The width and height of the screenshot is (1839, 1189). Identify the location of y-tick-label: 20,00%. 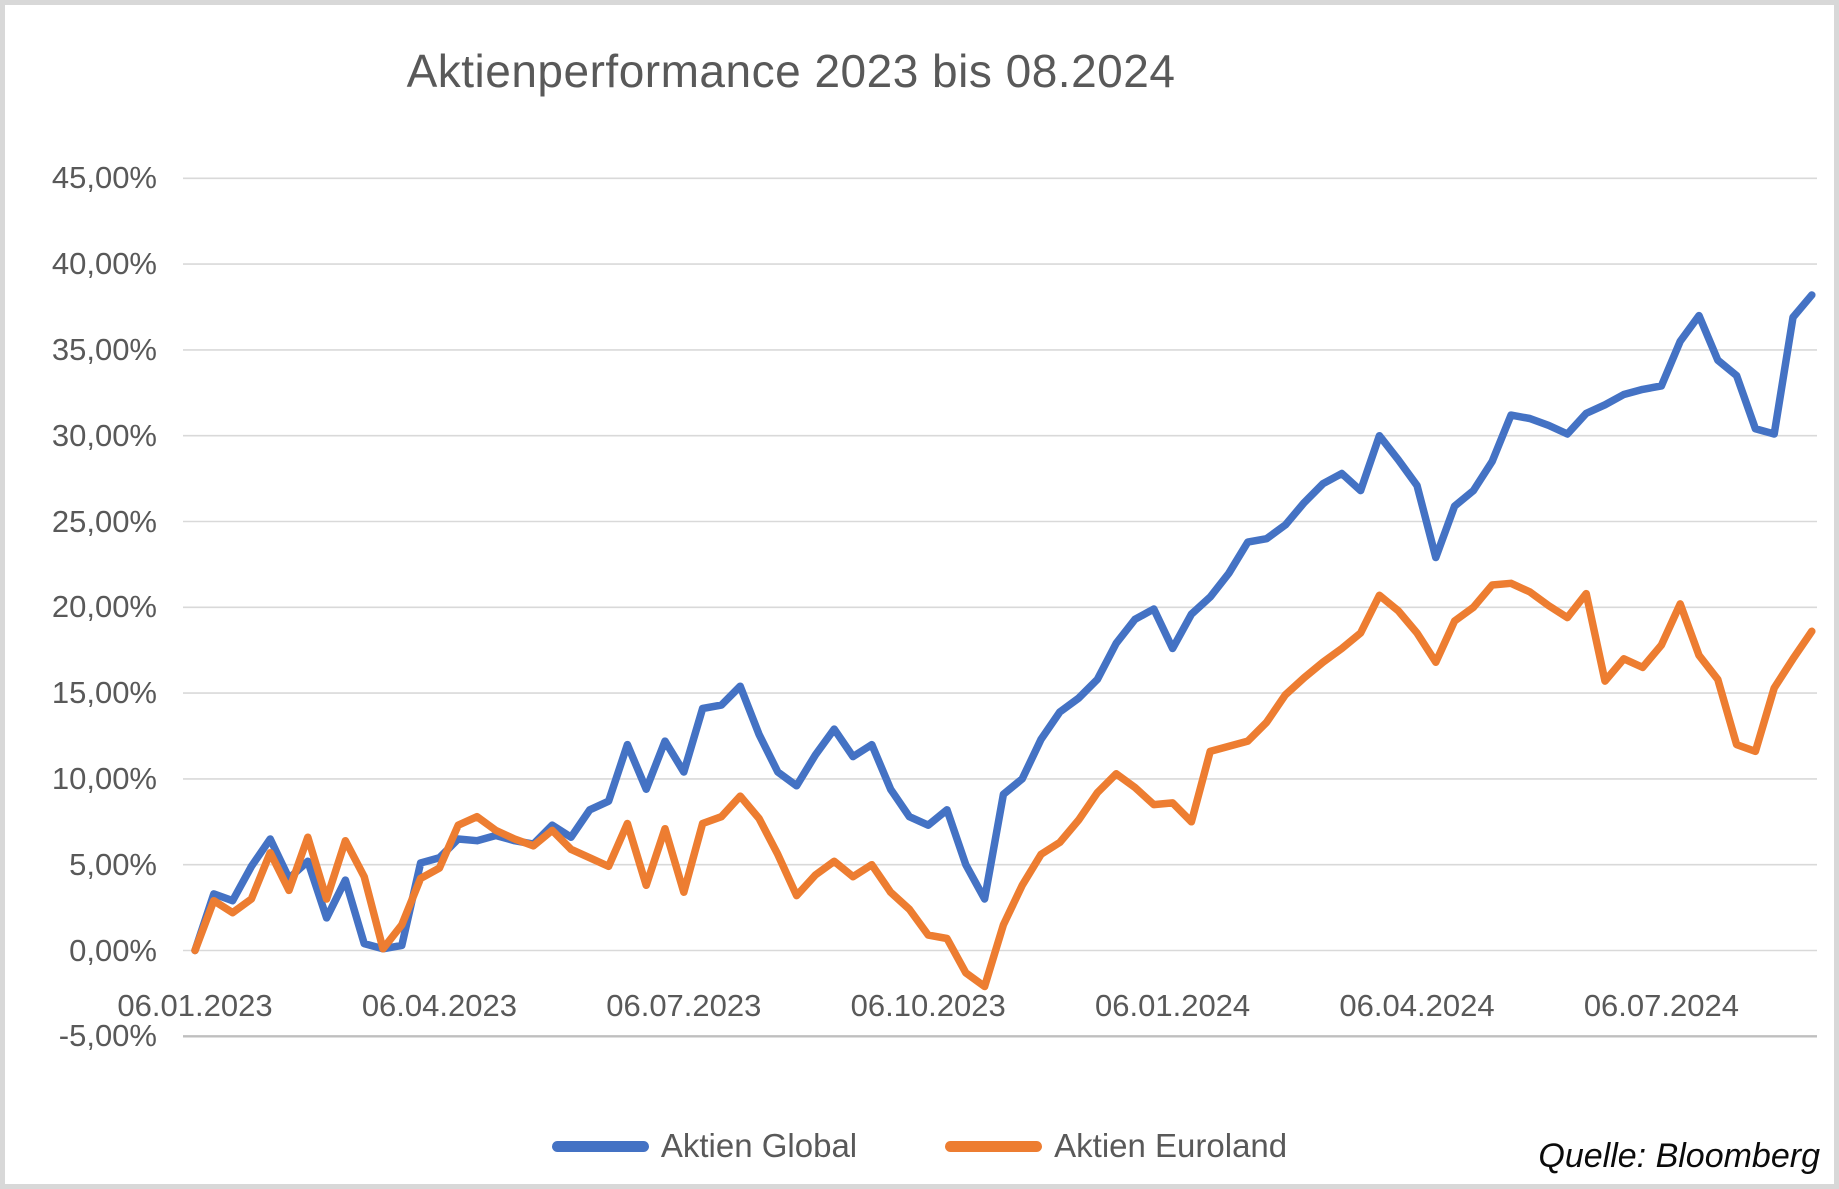
(104, 607).